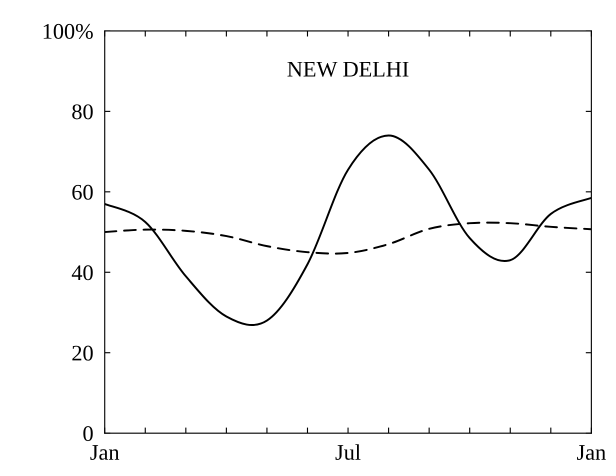 The width and height of the screenshot is (616, 476). I want to click on y-tick-label: 20, so click(82, 353).